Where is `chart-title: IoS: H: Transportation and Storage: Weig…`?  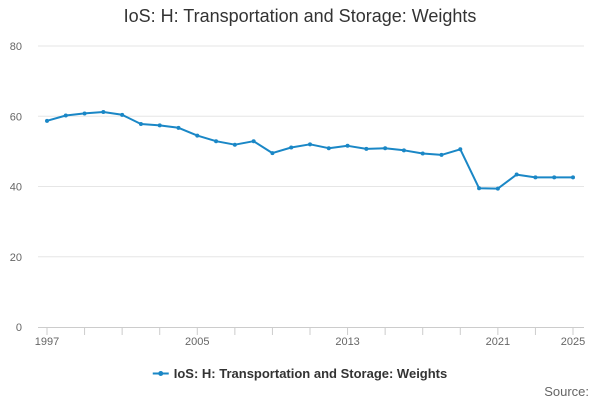 chart-title: IoS: H: Transportation and Storage: Weig… is located at coordinates (300, 16).